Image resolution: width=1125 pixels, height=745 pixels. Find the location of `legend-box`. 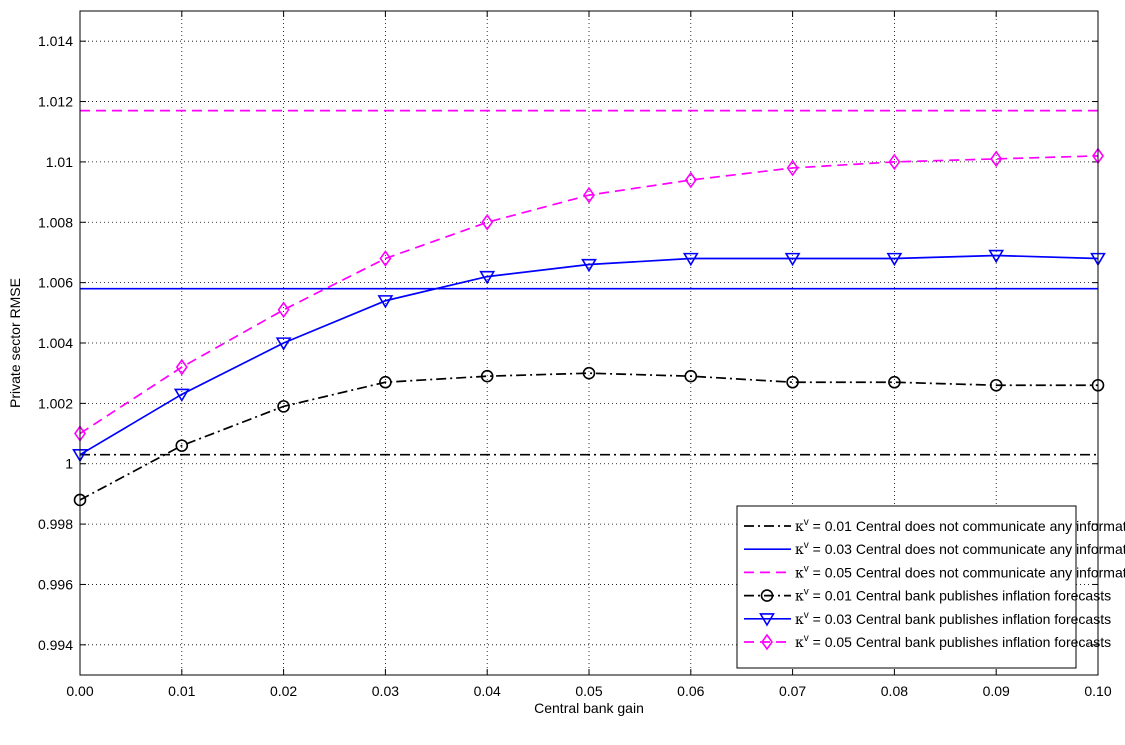

legend-box is located at coordinates (906, 587).